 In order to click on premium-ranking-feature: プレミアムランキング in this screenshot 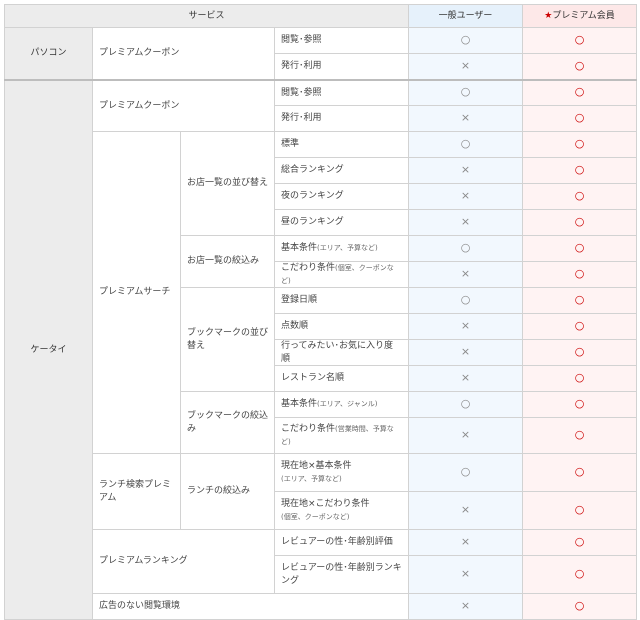, I will do `click(183, 561)`.